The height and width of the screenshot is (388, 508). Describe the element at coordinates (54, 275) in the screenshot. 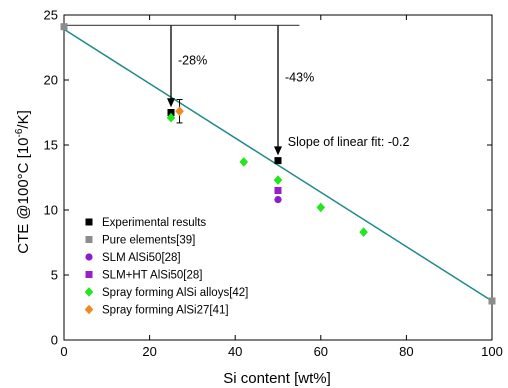

I see `y-tick-label: 5` at that location.